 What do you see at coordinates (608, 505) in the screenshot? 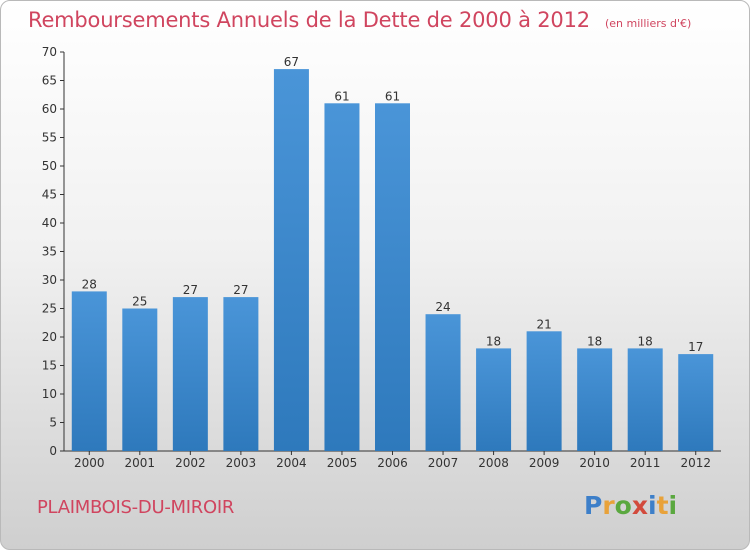
I see `logo-letter: r` at bounding box center [608, 505].